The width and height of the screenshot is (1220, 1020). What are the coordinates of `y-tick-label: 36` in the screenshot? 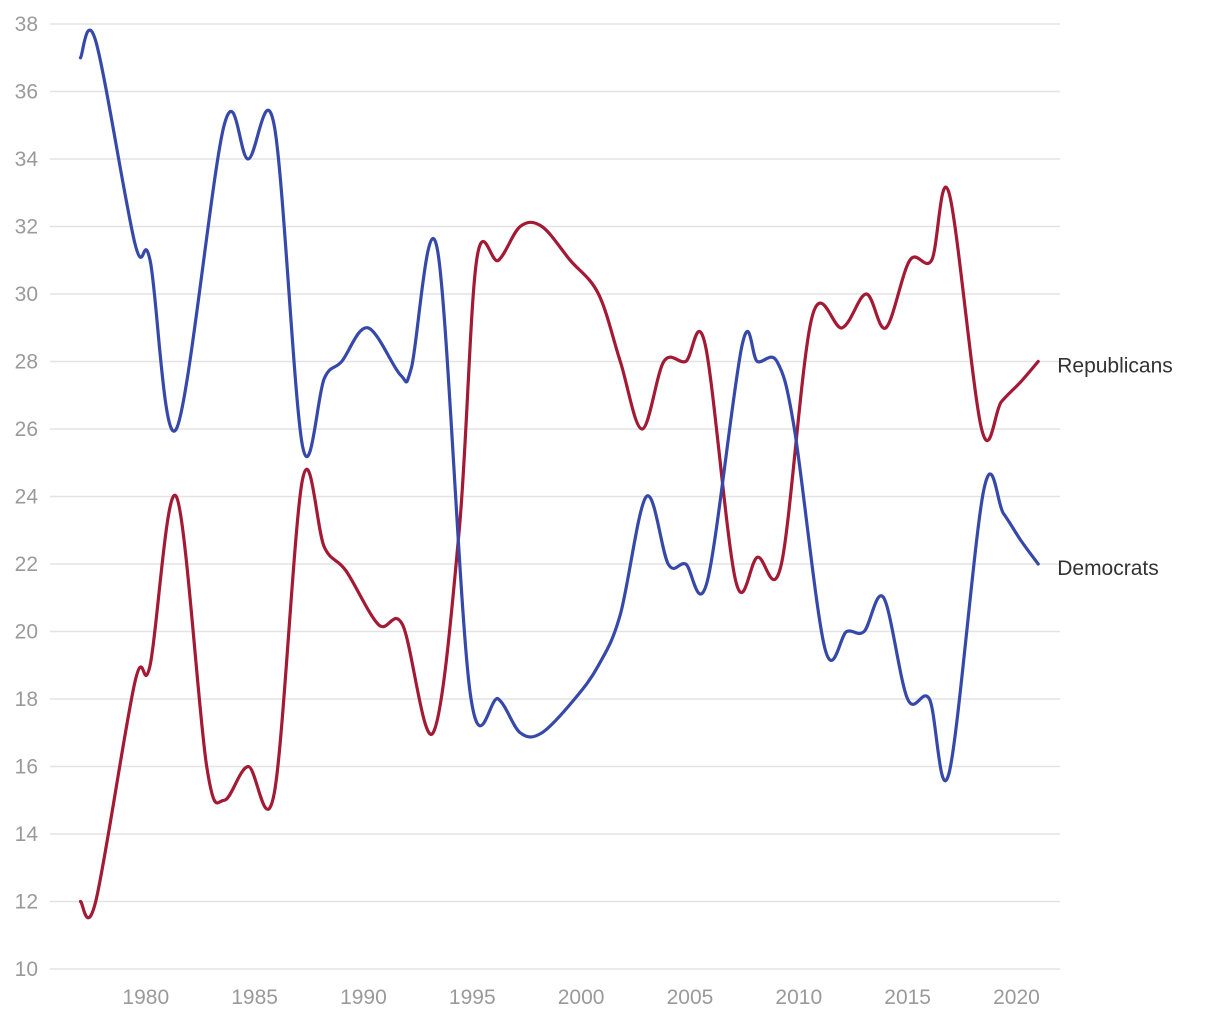 It's located at (26, 92).